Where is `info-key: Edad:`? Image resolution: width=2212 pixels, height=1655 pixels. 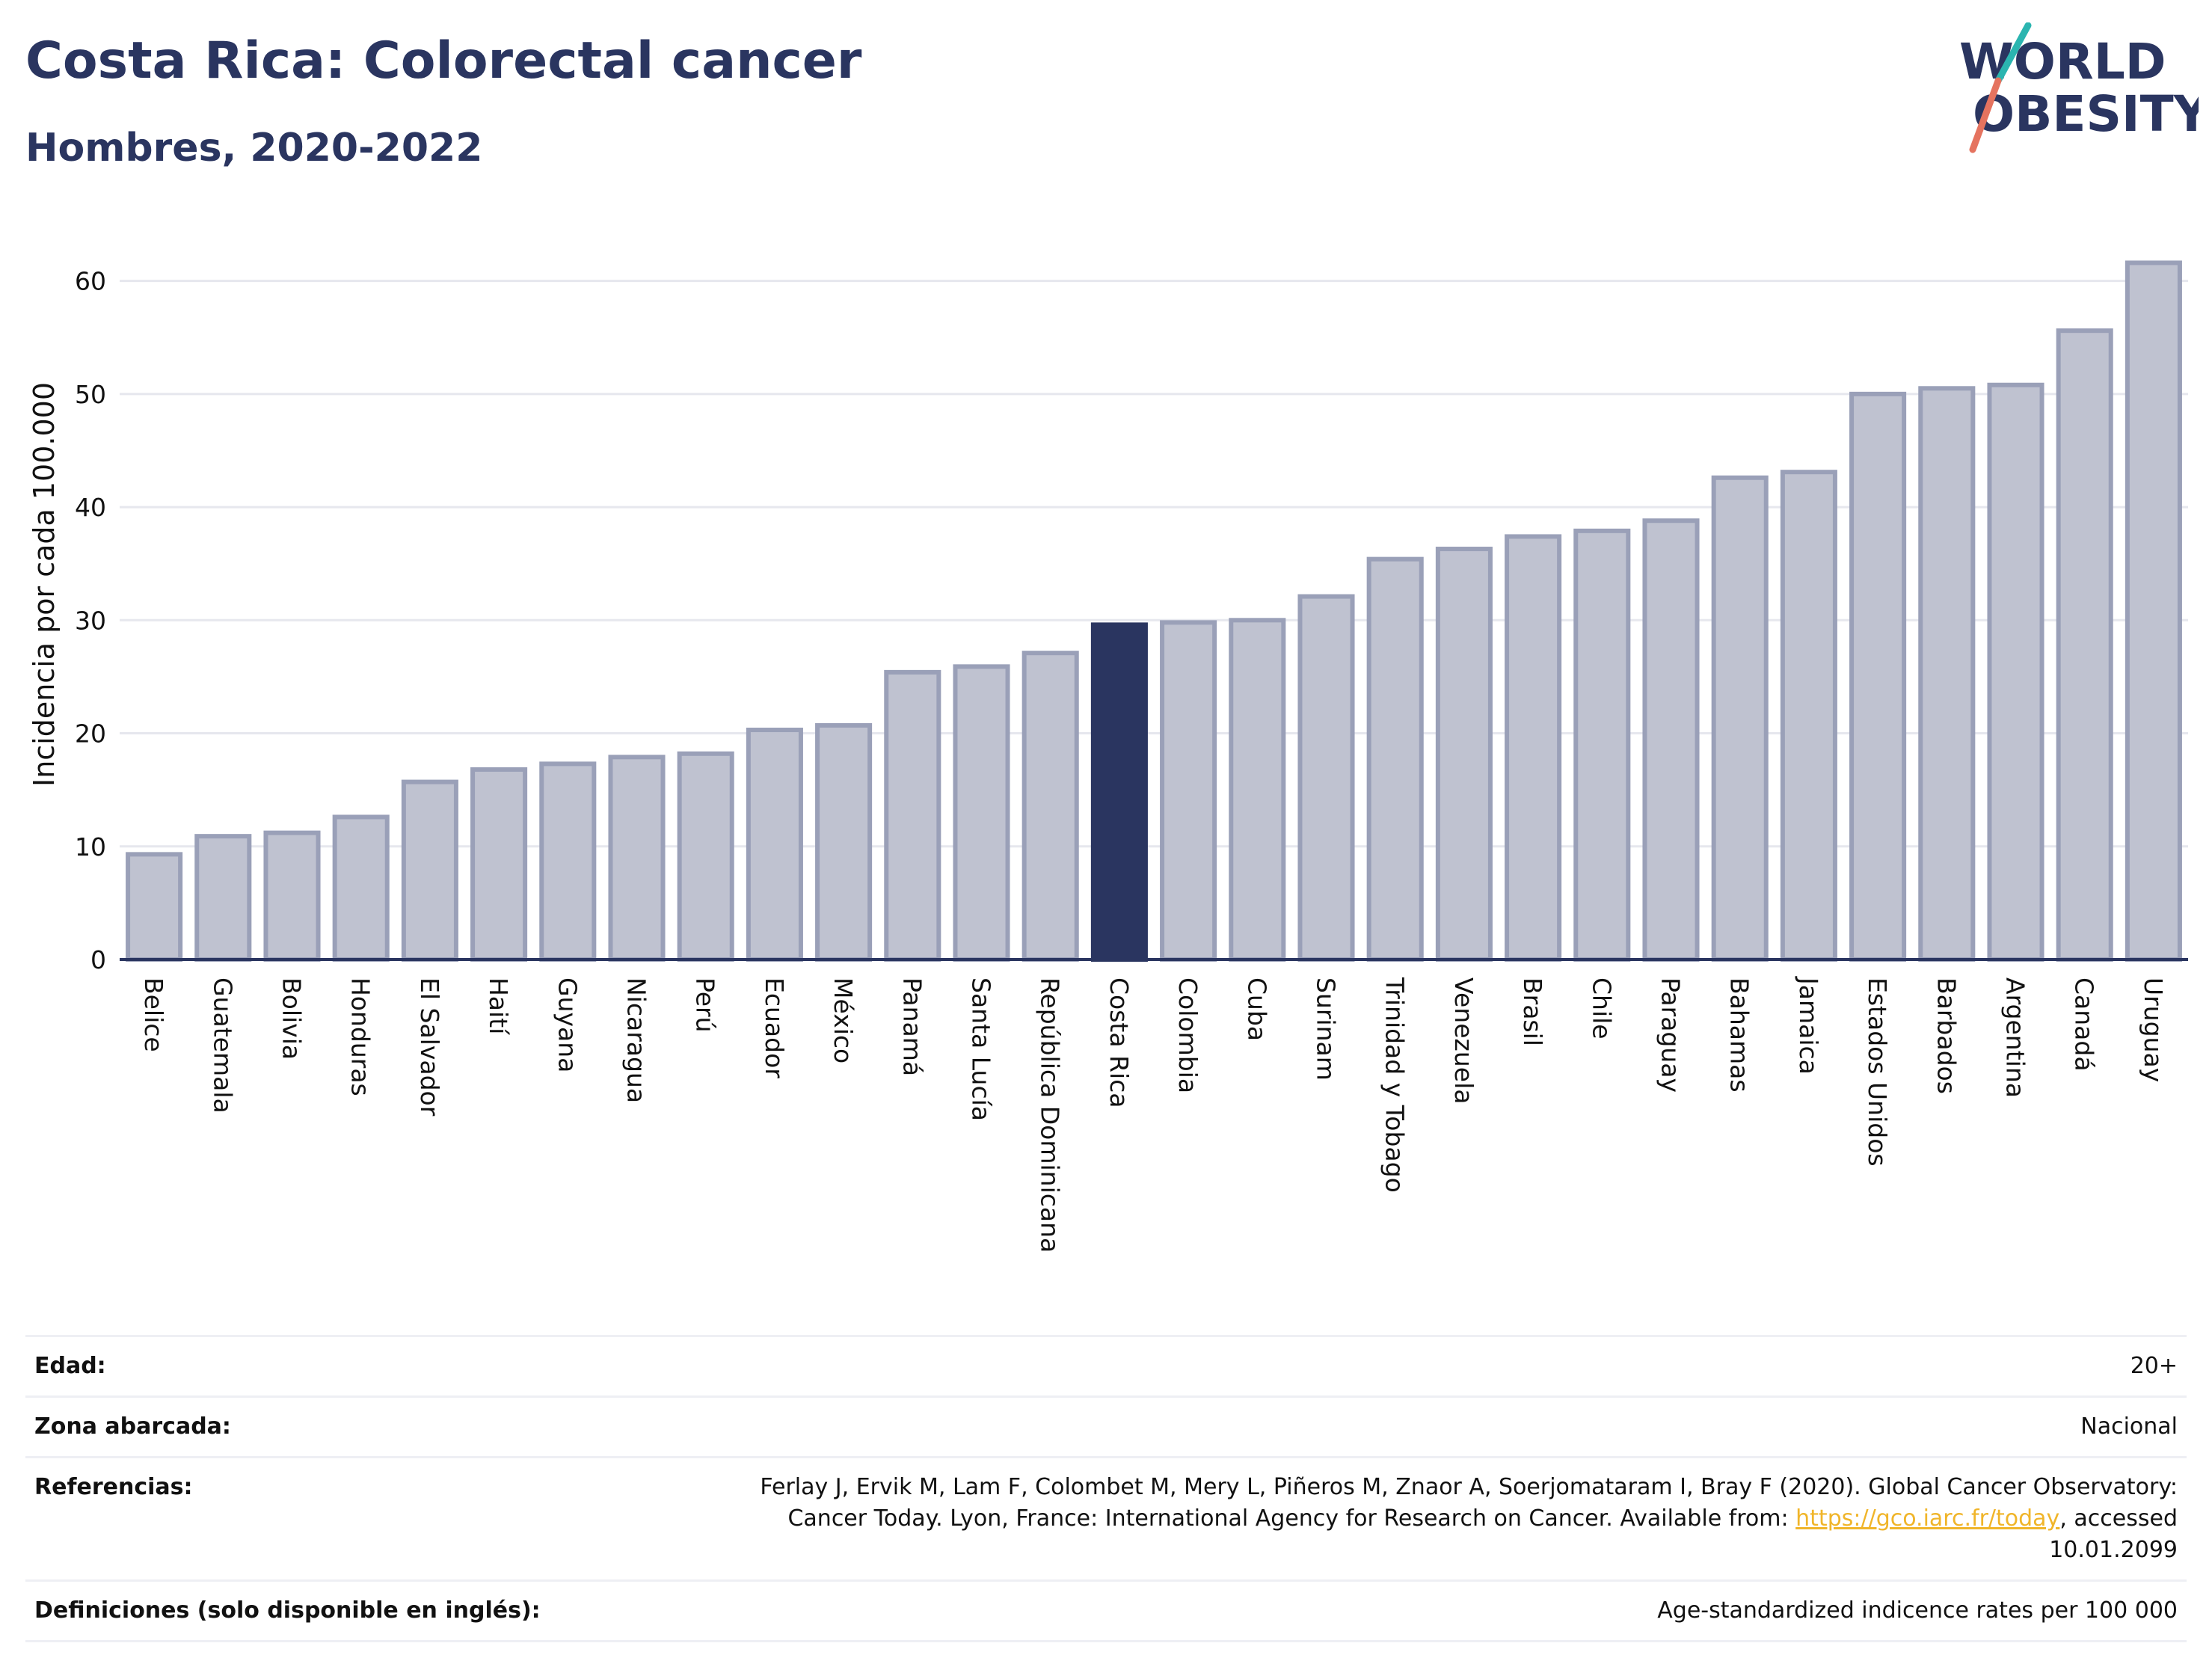
info-key: Edad: is located at coordinates (370, 1366).